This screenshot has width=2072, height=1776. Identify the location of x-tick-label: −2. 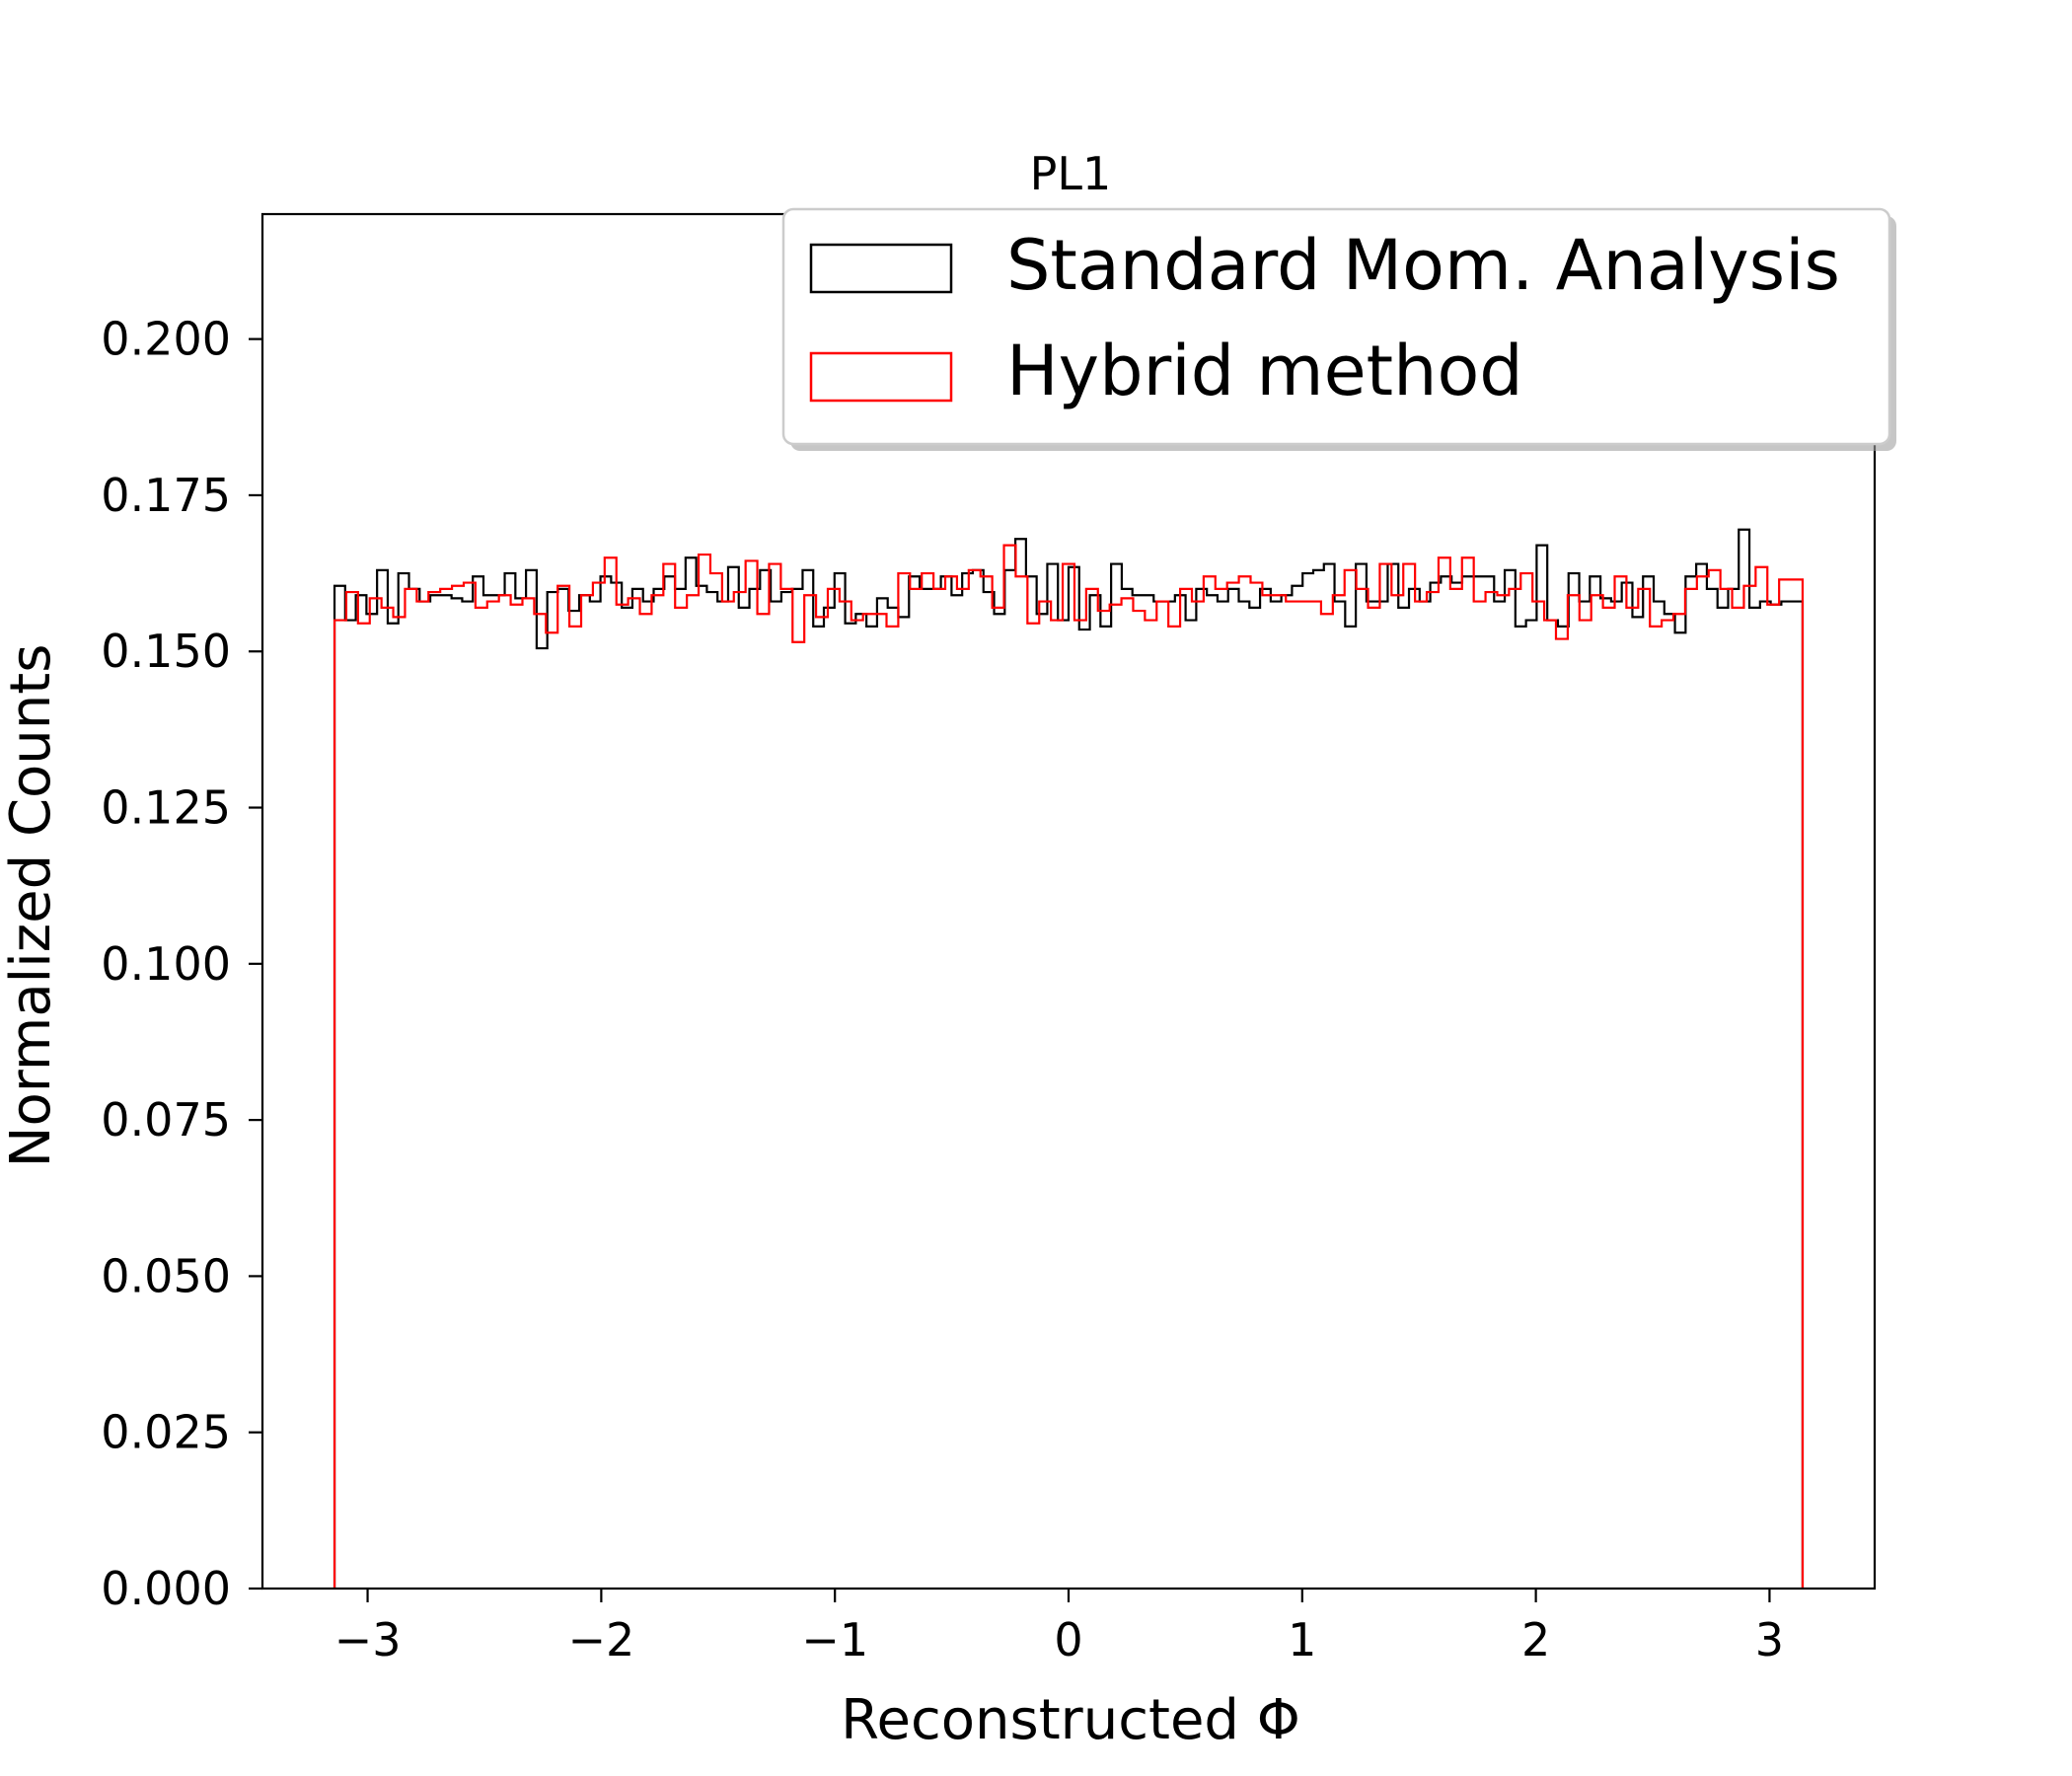
(600, 1640).